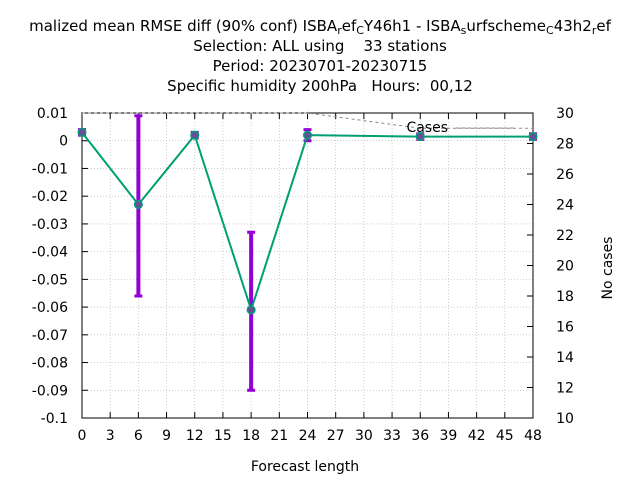 Image resolution: width=640 pixels, height=480 pixels. What do you see at coordinates (573, 26) in the screenshot?
I see `title-line-1-part: 43h2` at bounding box center [573, 26].